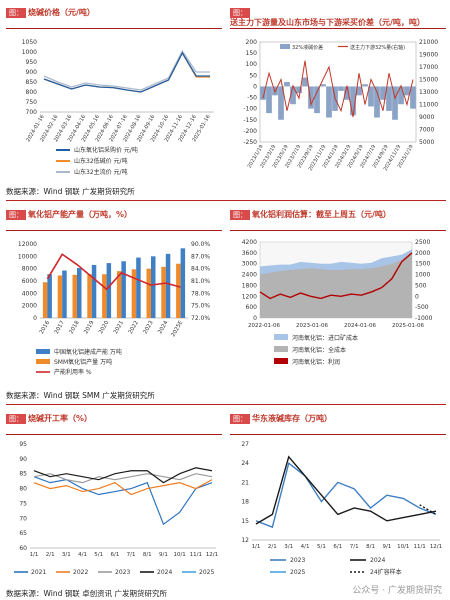  Describe the element at coordinates (114, 424) in the screenshot. I see `panel-title: 图： 烧碱开工率（%）` at that location.